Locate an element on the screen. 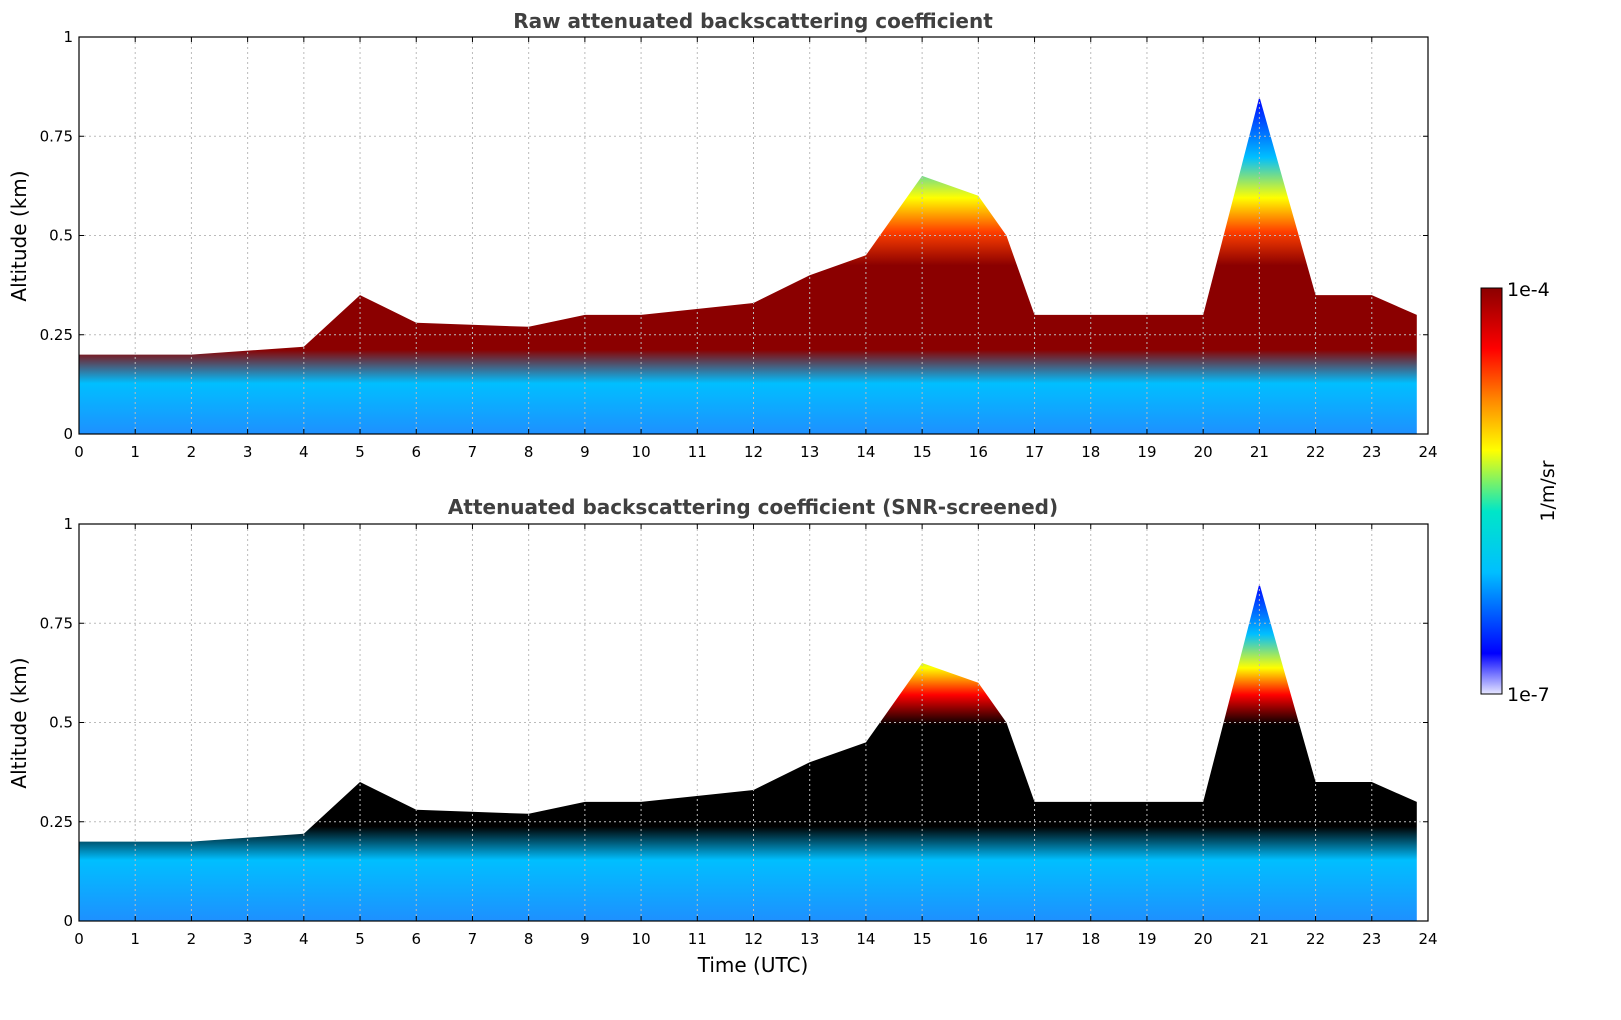 The height and width of the screenshot is (1020, 1621). colorbar-min-label: 1e-7 is located at coordinates (1528, 695).